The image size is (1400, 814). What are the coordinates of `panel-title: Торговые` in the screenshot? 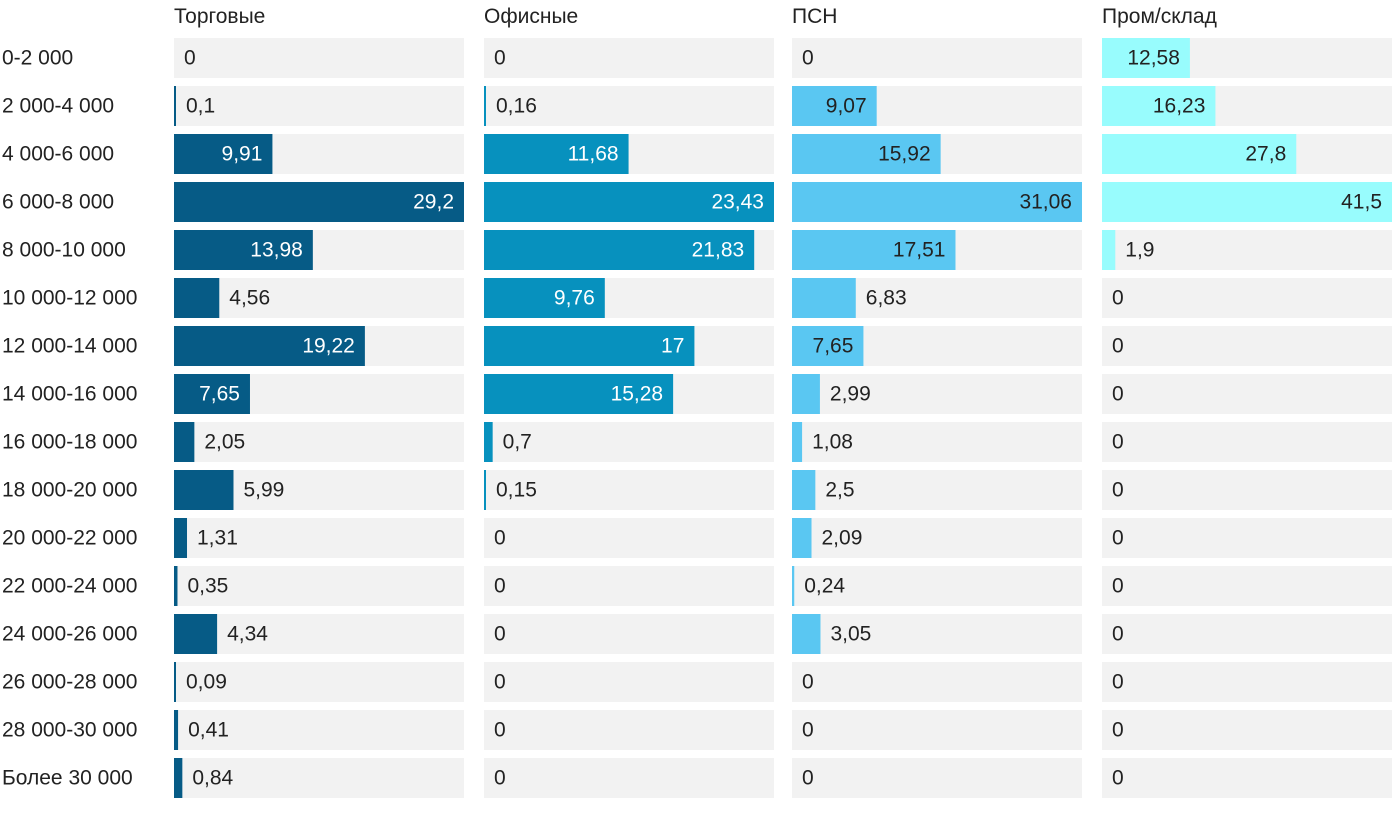 It's located at (219, 16).